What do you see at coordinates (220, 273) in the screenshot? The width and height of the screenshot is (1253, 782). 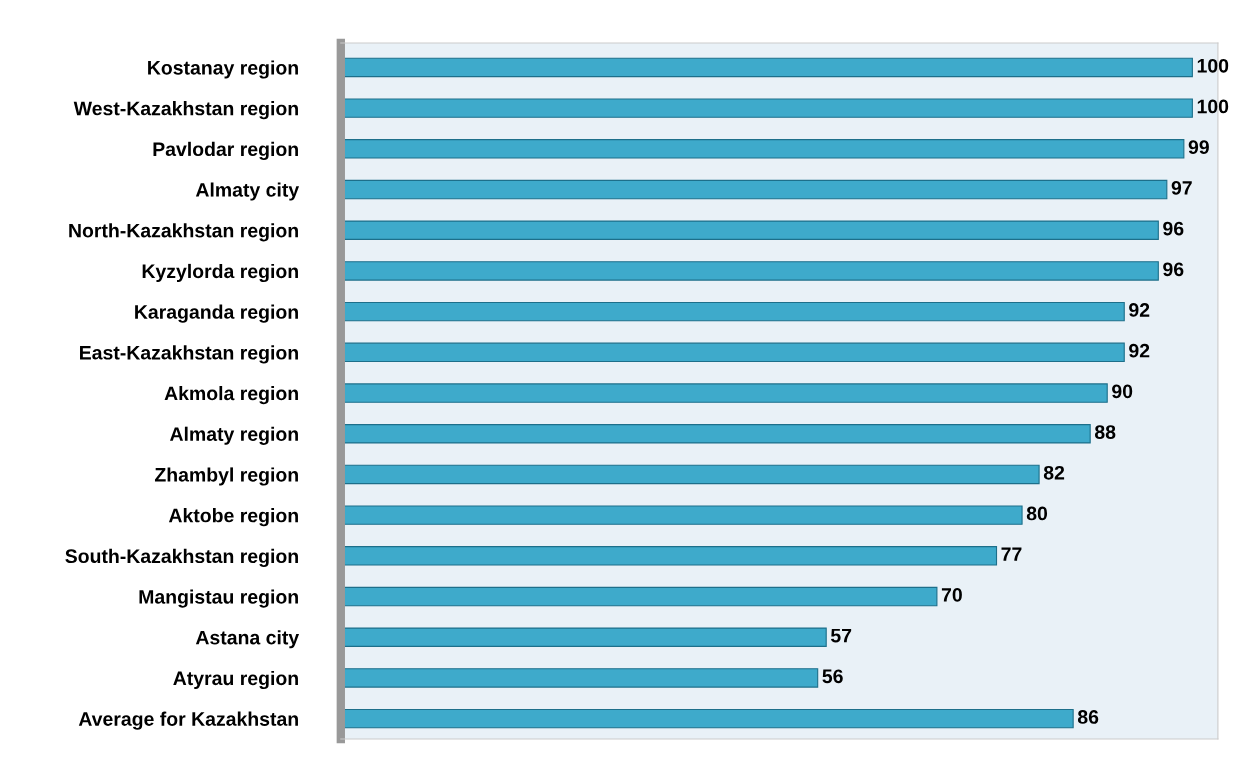 I see `y-tick-label: Kyzylorda region` at bounding box center [220, 273].